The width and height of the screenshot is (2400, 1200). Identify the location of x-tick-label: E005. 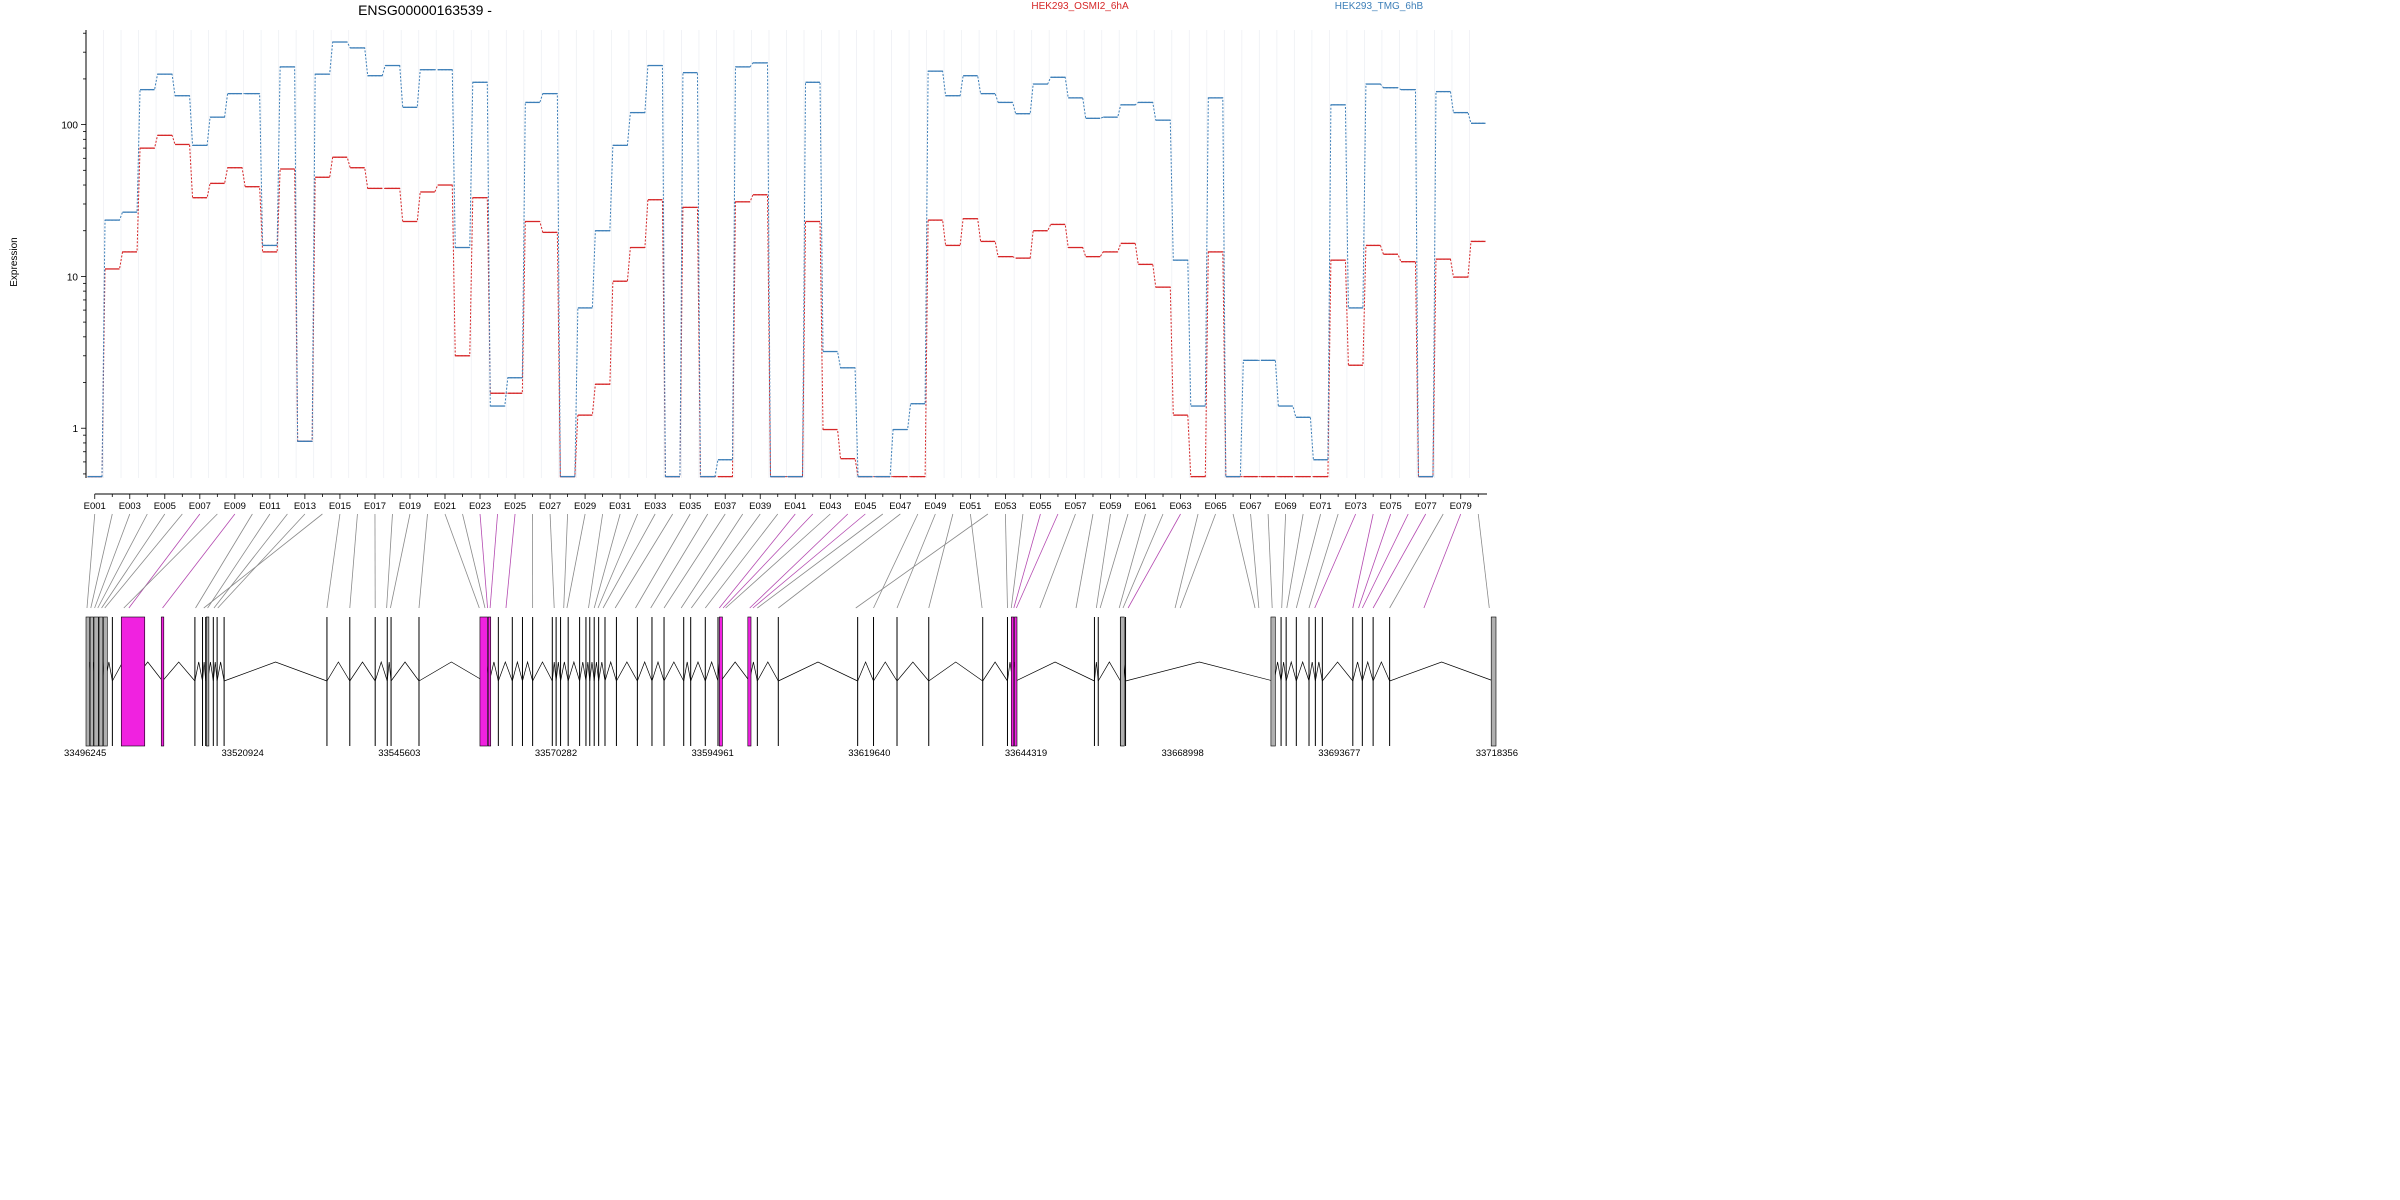
(165, 506).